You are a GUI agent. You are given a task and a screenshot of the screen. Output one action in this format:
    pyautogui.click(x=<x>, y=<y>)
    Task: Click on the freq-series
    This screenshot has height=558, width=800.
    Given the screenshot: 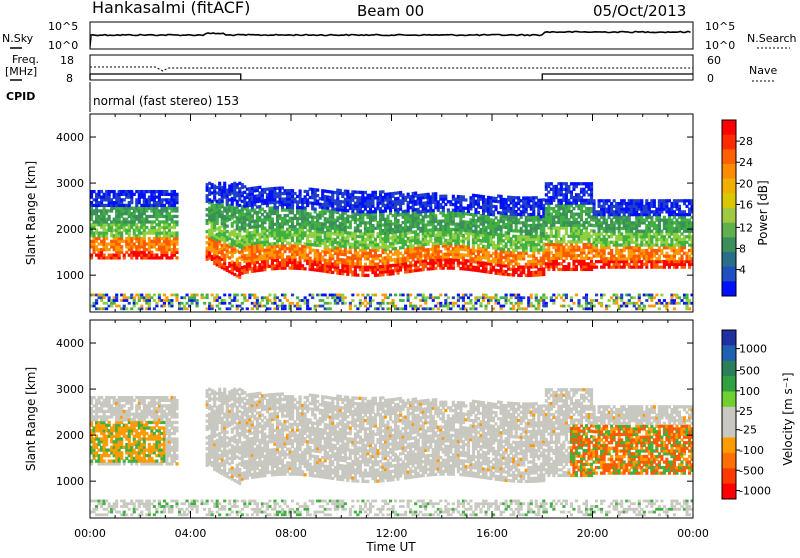 What is the action you would take?
    pyautogui.click(x=391, y=77)
    